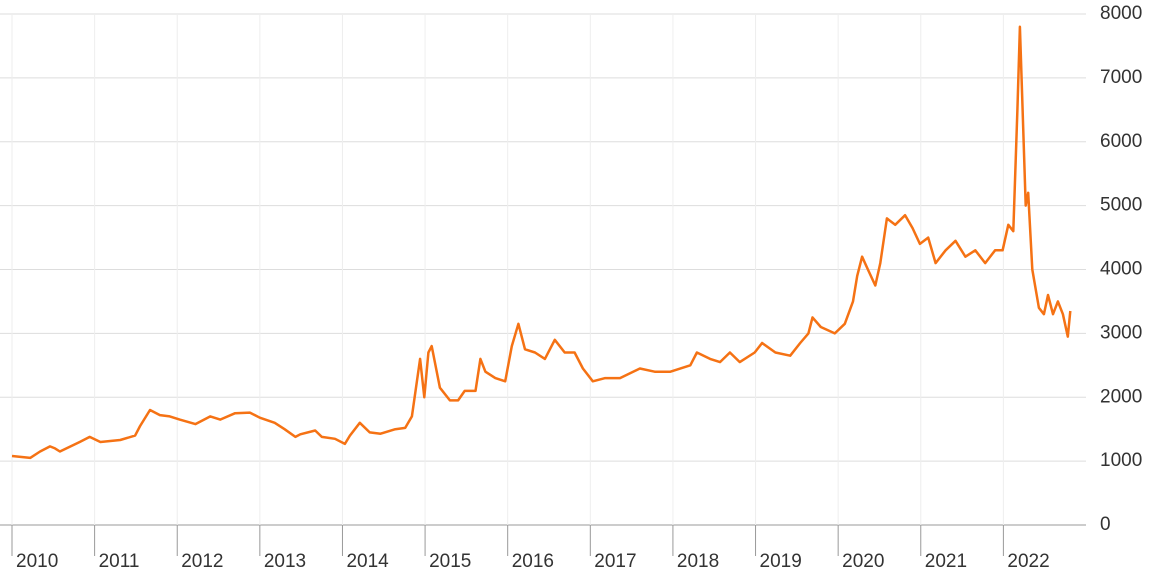 Image resolution: width=1165 pixels, height=576 pixels. What do you see at coordinates (119, 561) in the screenshot?
I see `x-tick-label: 2011` at bounding box center [119, 561].